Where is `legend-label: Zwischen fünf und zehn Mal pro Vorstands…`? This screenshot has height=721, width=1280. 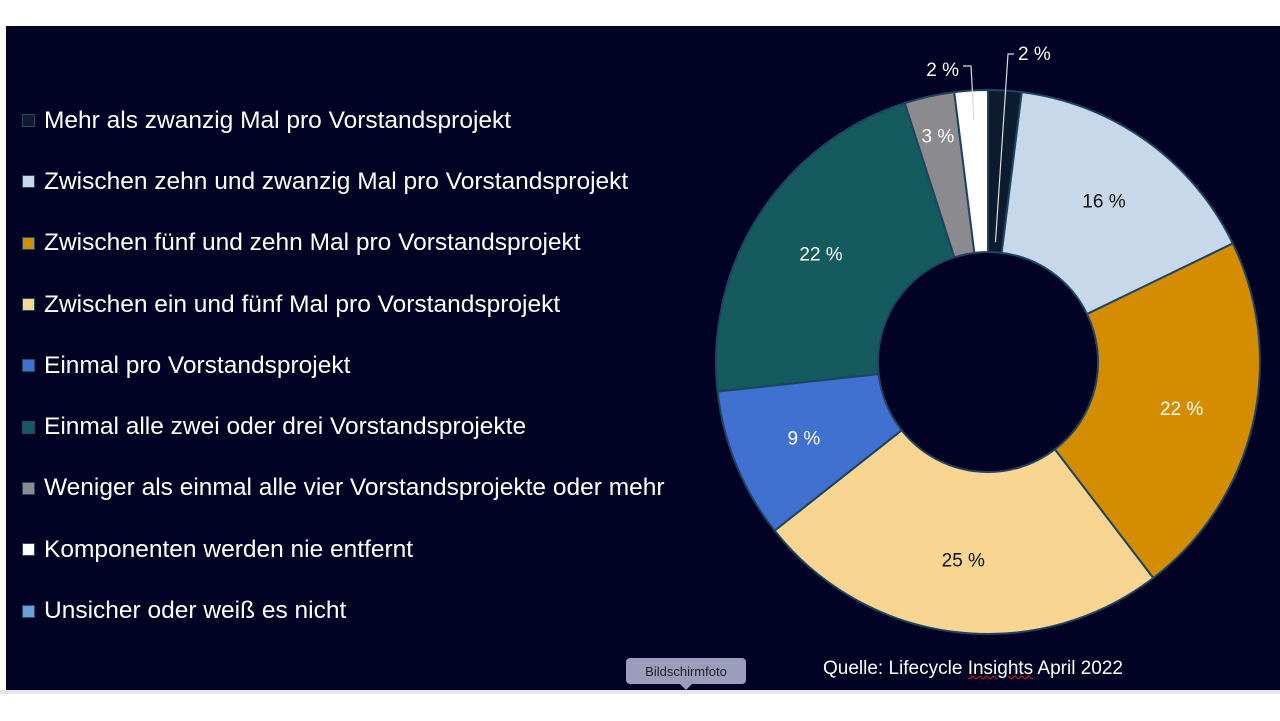 legend-label: Zwischen fünf und zehn Mal pro Vorstands… is located at coordinates (312, 243).